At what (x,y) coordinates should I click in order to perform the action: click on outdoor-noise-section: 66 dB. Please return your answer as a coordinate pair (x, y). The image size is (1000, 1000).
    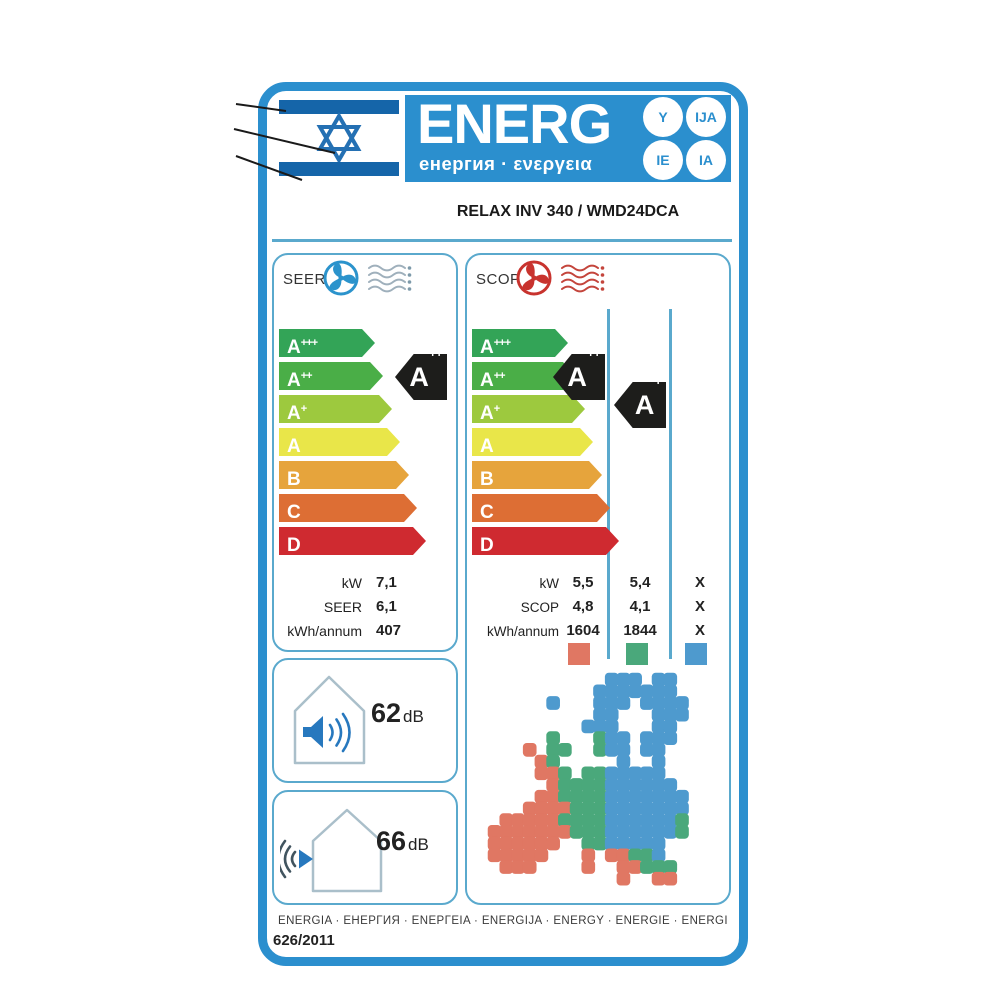
    Looking at the image, I should click on (365, 847).